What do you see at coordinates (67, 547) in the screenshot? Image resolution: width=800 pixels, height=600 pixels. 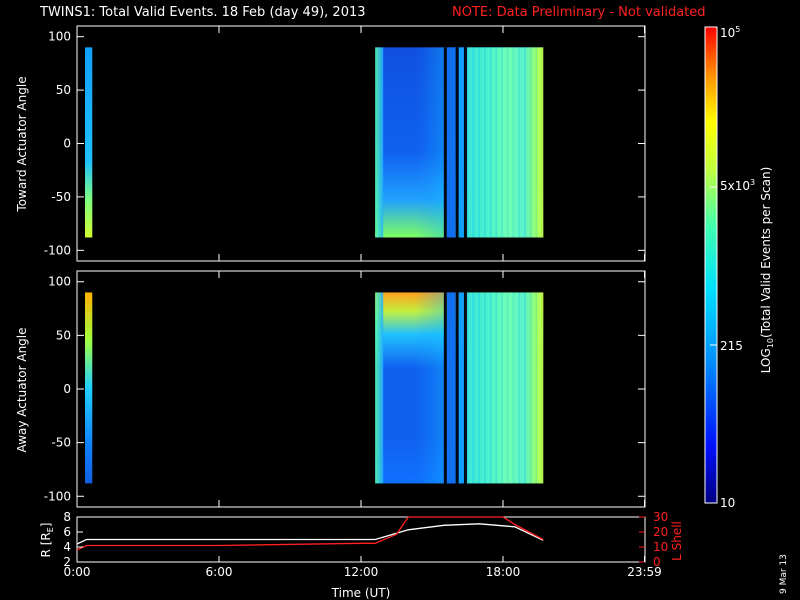 I see `orbit-ytick-label: 4` at bounding box center [67, 547].